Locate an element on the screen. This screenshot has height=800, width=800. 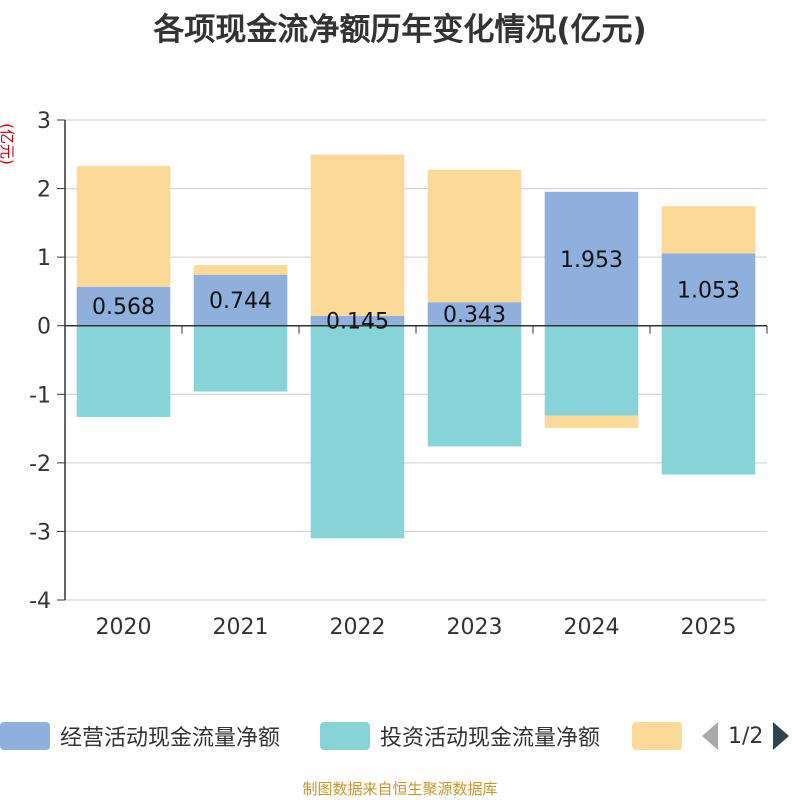
x-tick-label-2024: 2024 is located at coordinates (592, 627).